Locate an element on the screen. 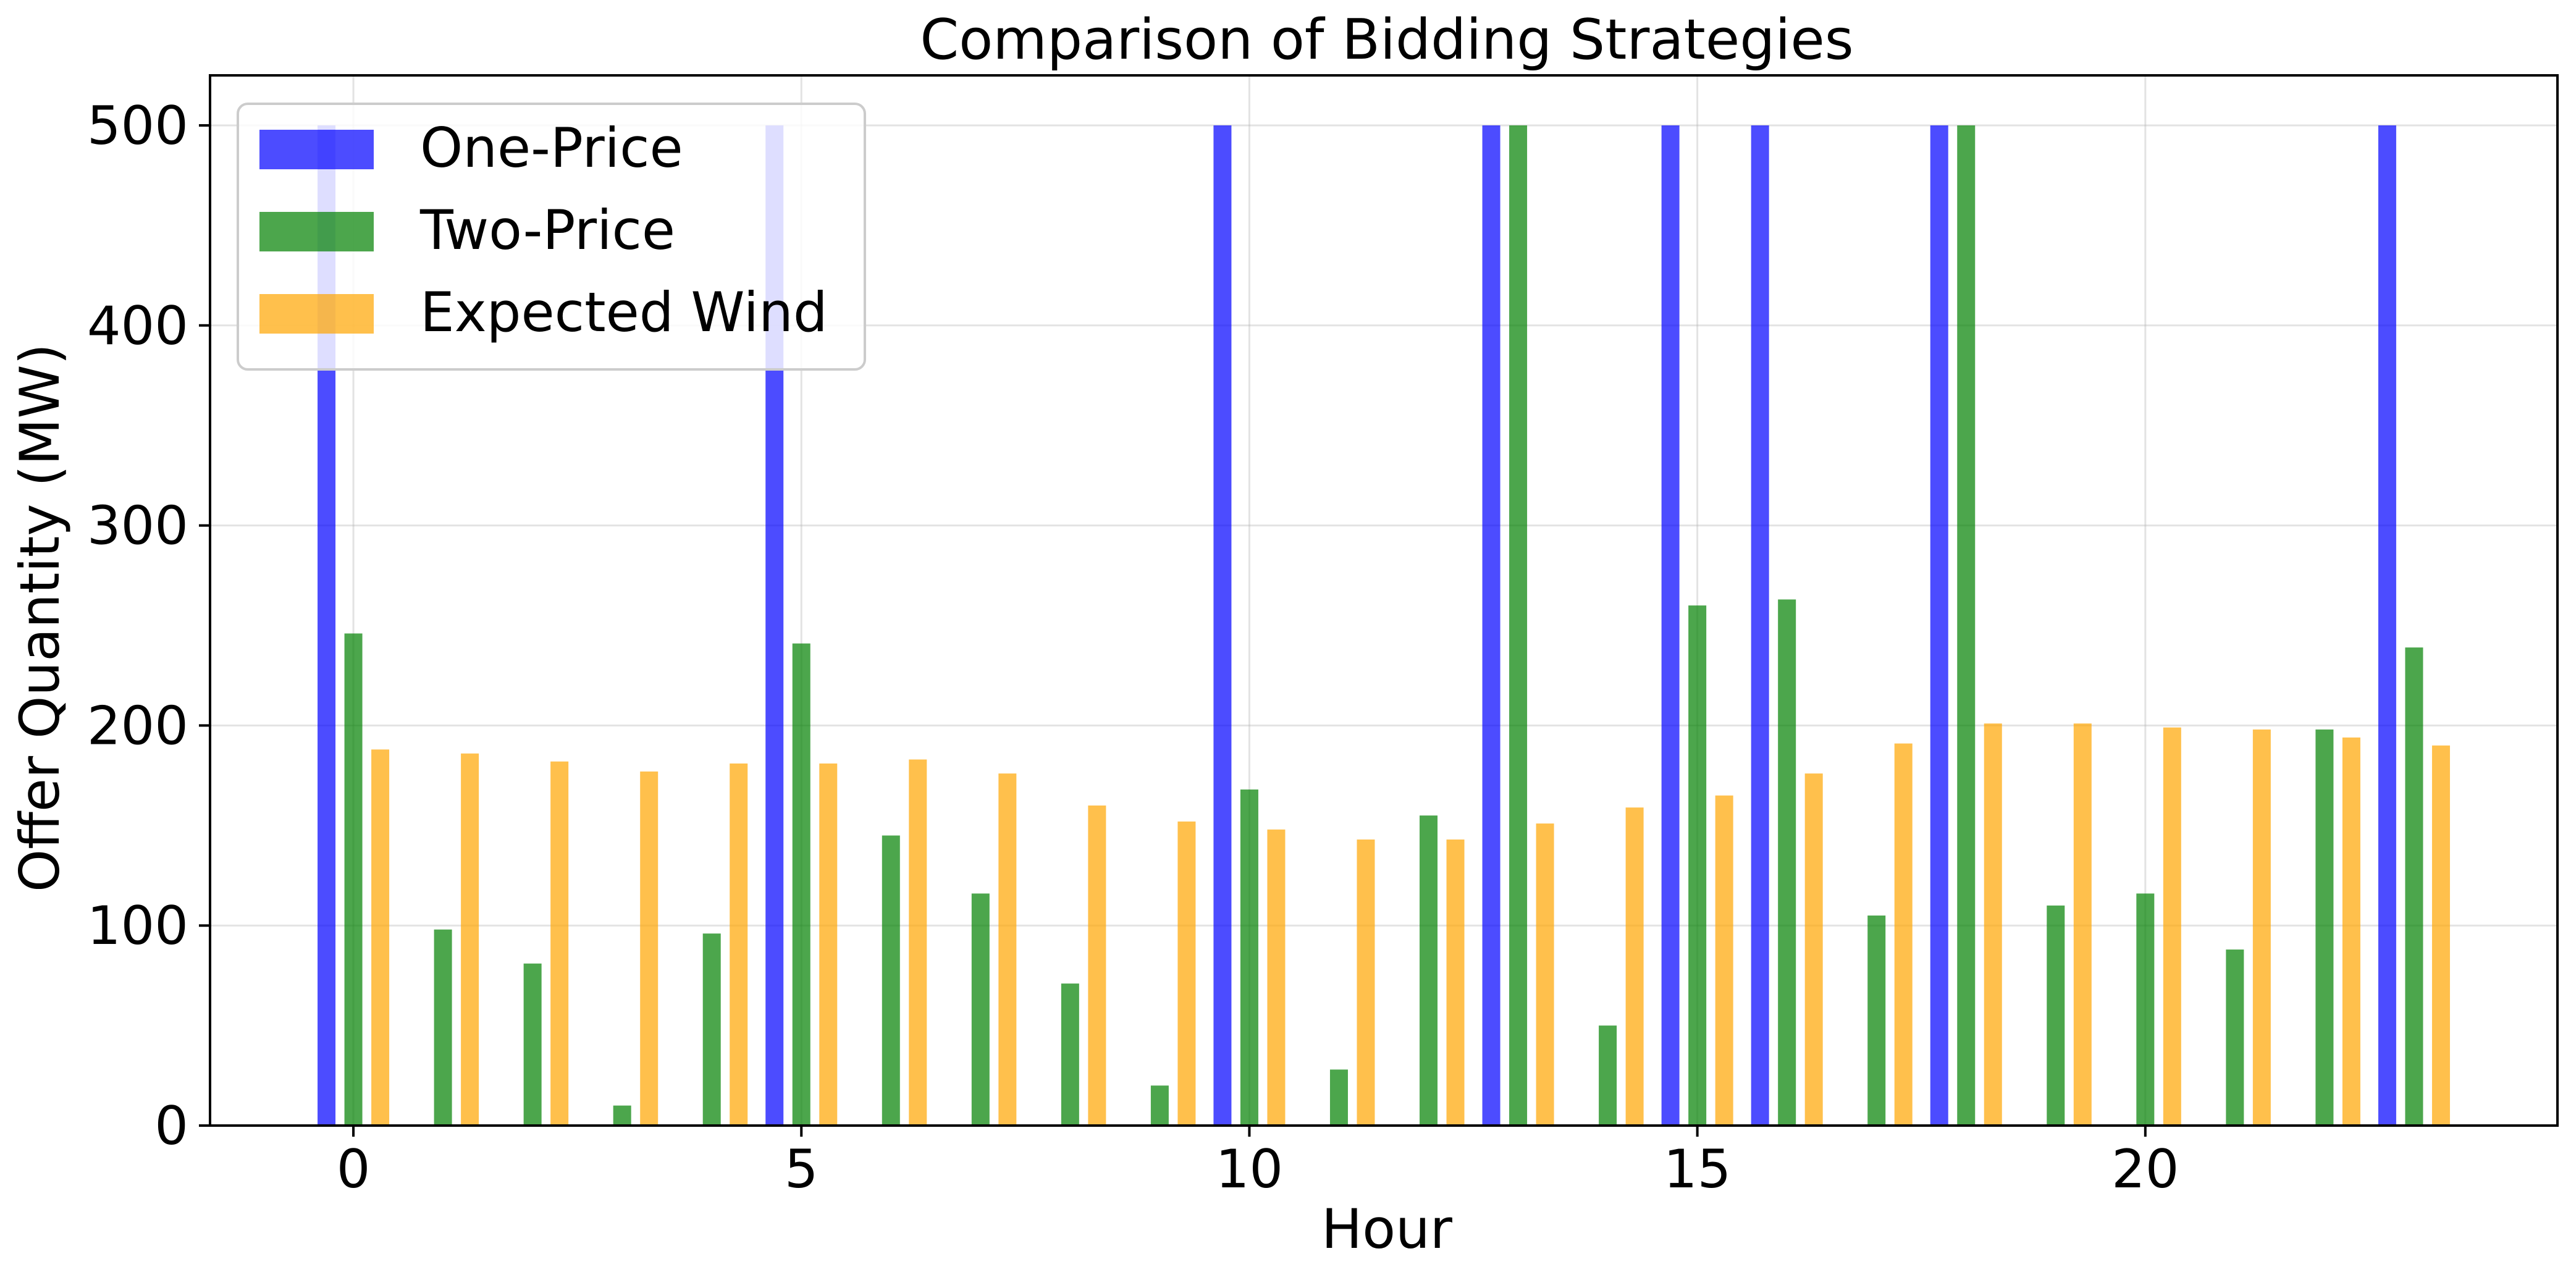 The image size is (2576, 1280). x-tick-label: 20 is located at coordinates (2145, 1169).